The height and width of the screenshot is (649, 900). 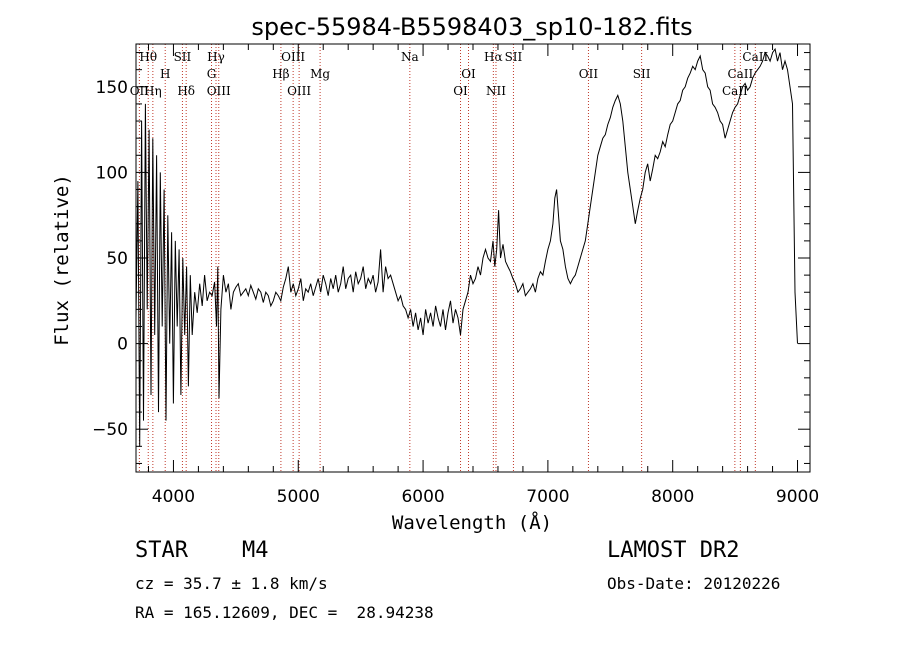 I want to click on spectral-line-label: Hη, so click(x=153, y=91).